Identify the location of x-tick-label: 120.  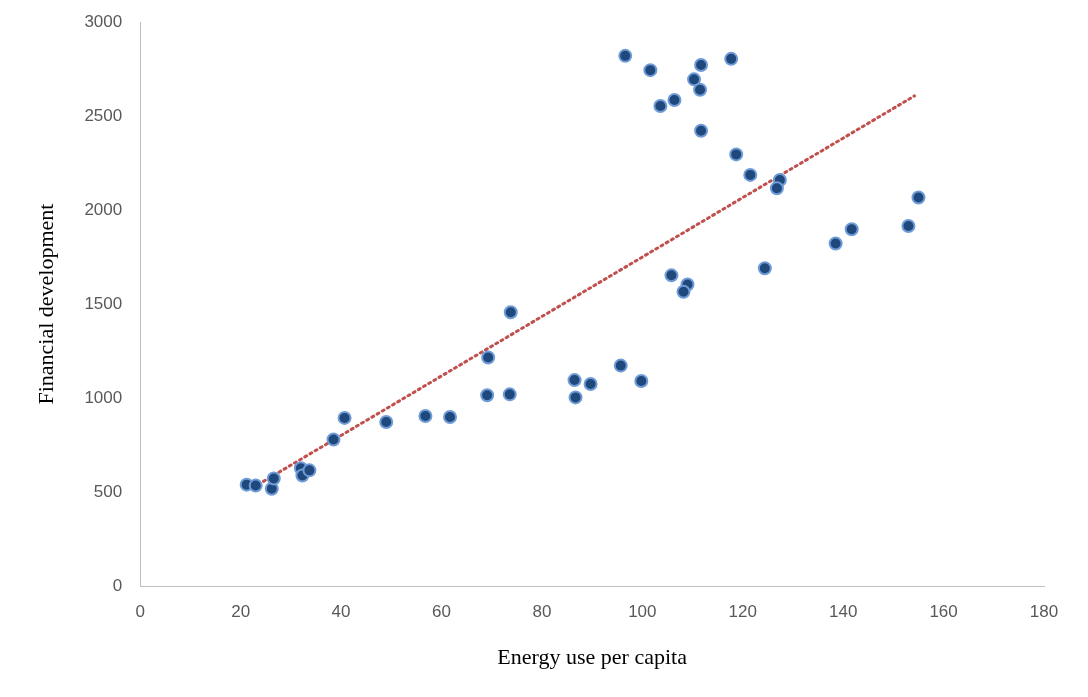
(742, 612).